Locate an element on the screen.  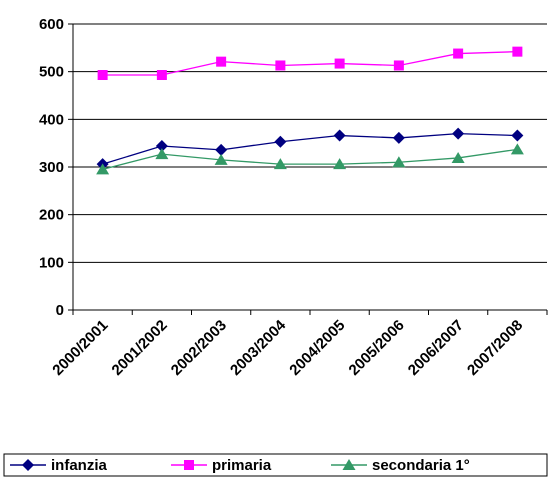
legend-label: primaria is located at coordinates (242, 465).